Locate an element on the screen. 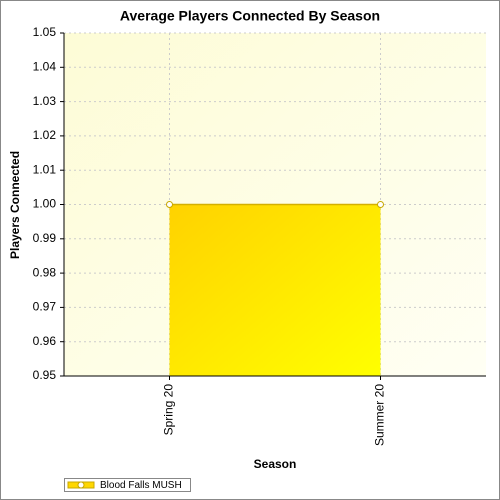 This screenshot has width=500, height=500. y-tick-label: 1.02 is located at coordinates (45, 135).